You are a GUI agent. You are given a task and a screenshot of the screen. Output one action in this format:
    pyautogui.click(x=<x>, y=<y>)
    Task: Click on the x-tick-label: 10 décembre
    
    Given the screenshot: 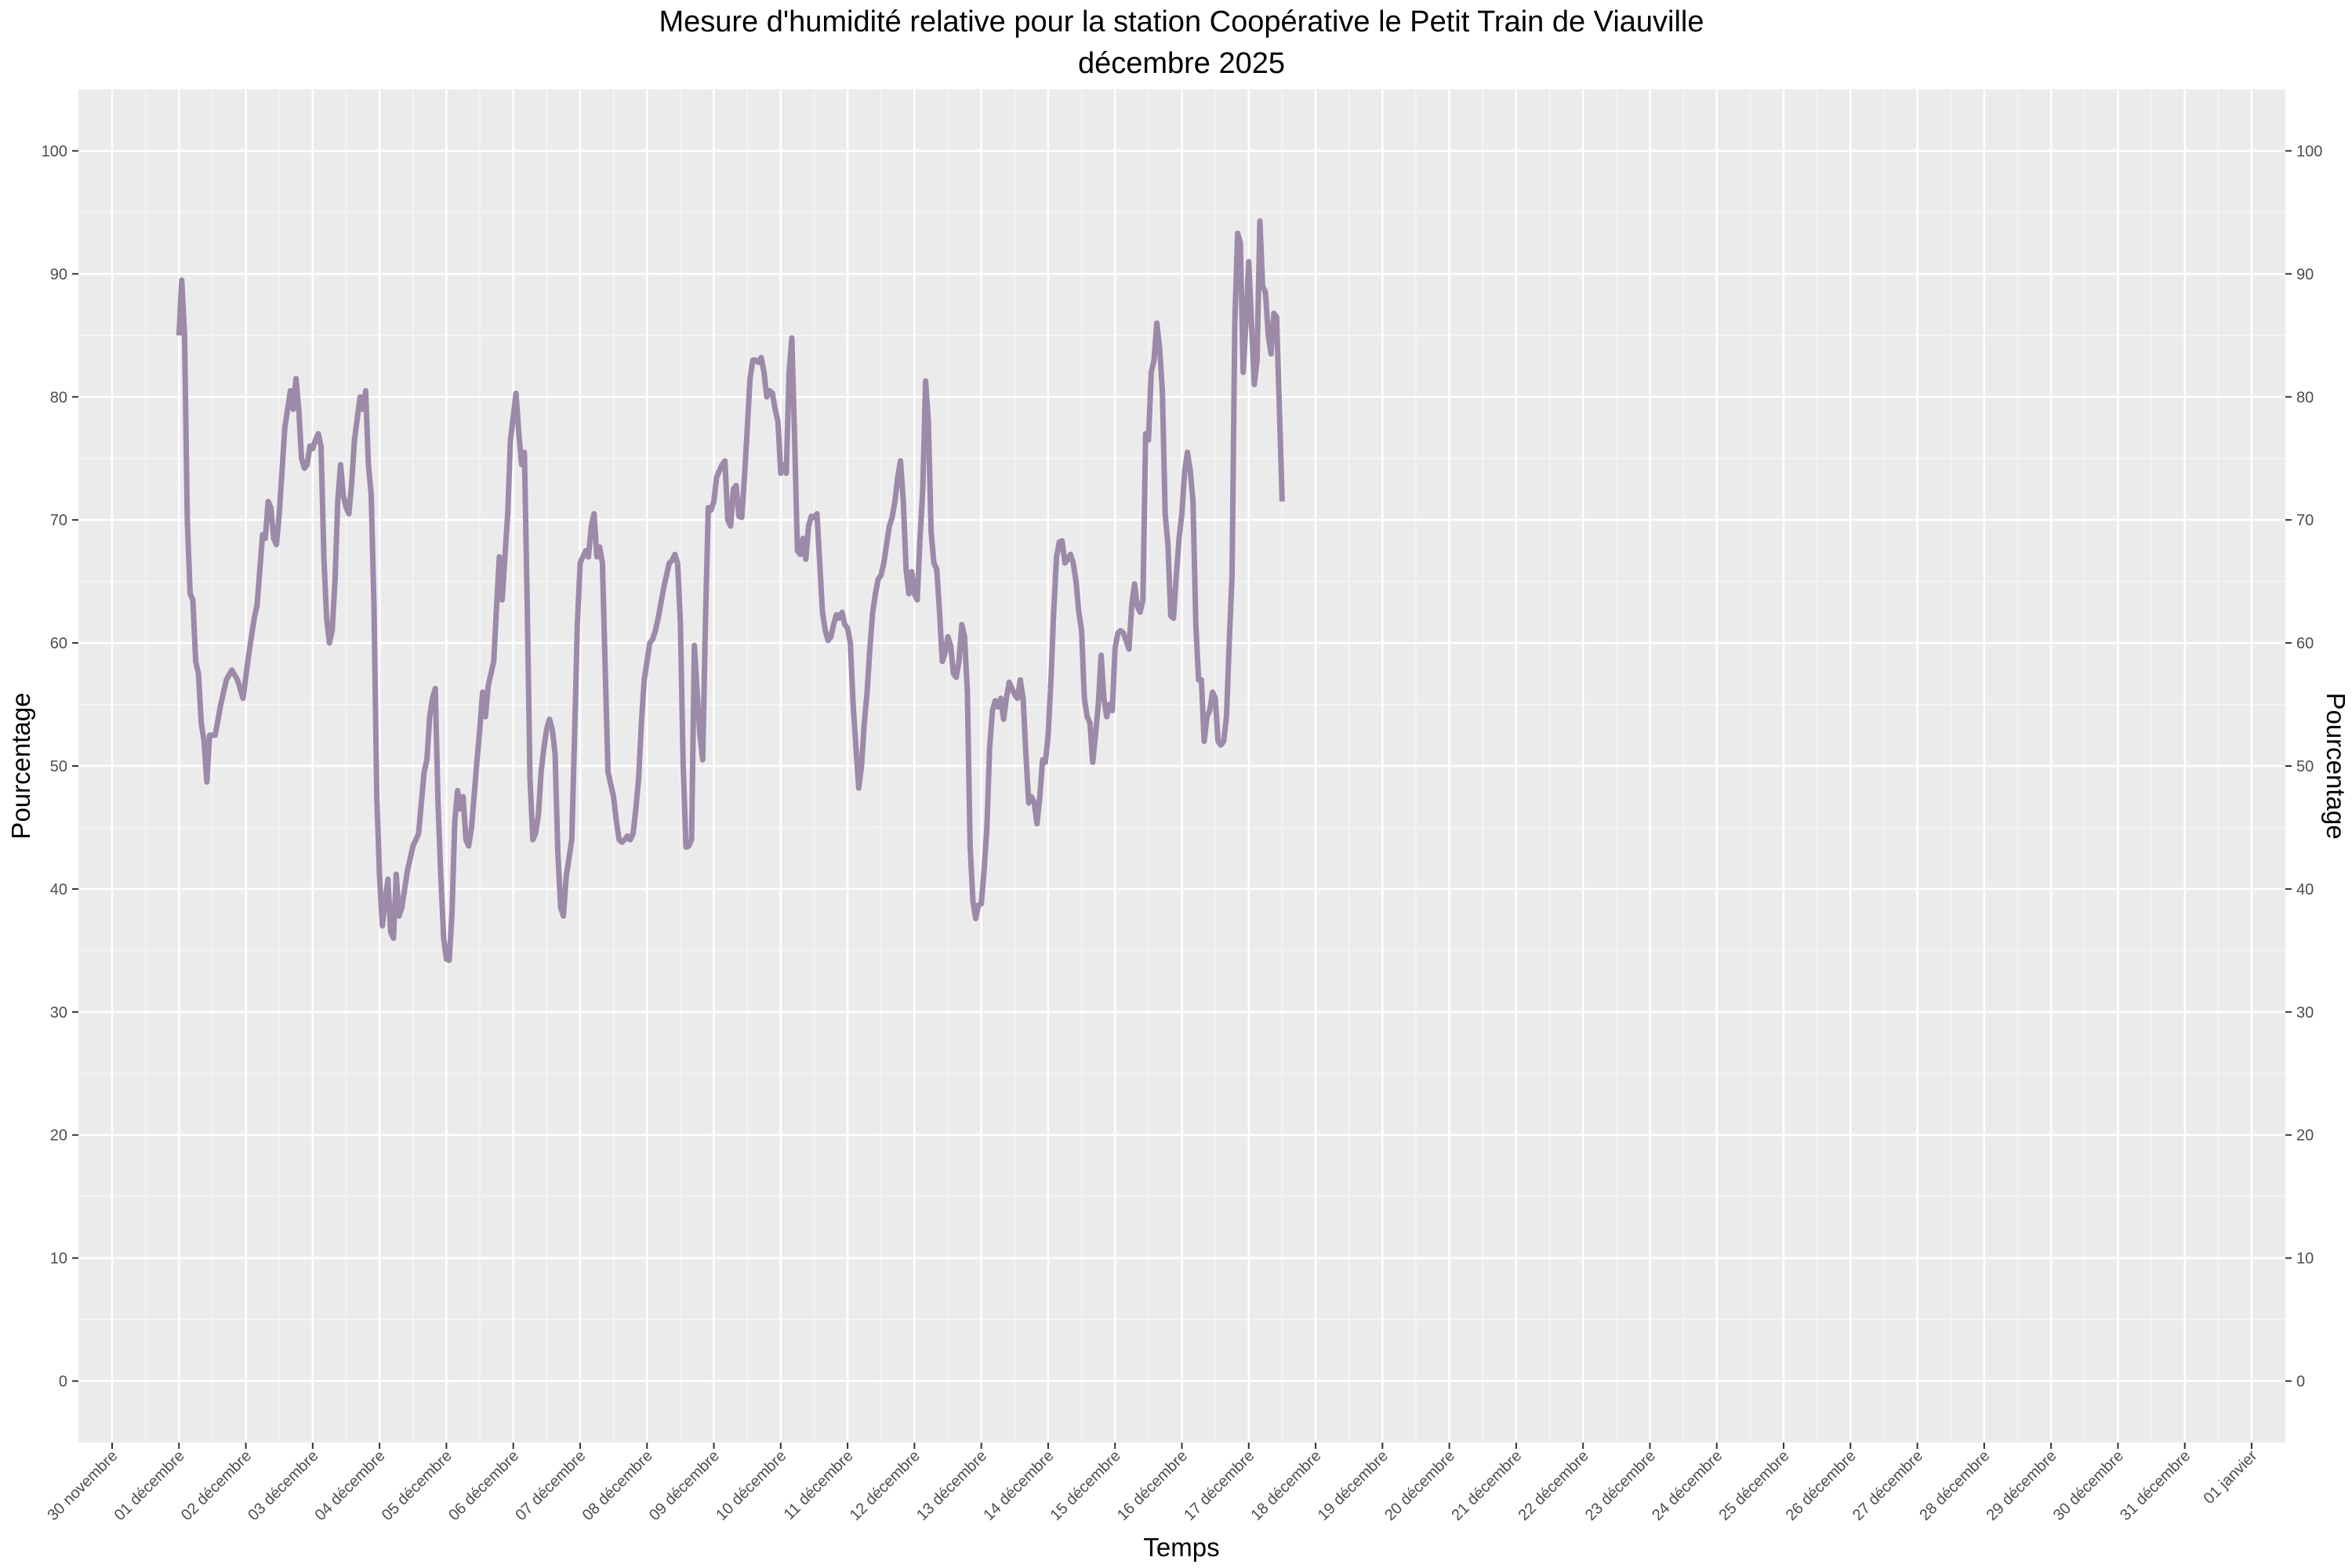 What is the action you would take?
    pyautogui.click(x=751, y=1485)
    